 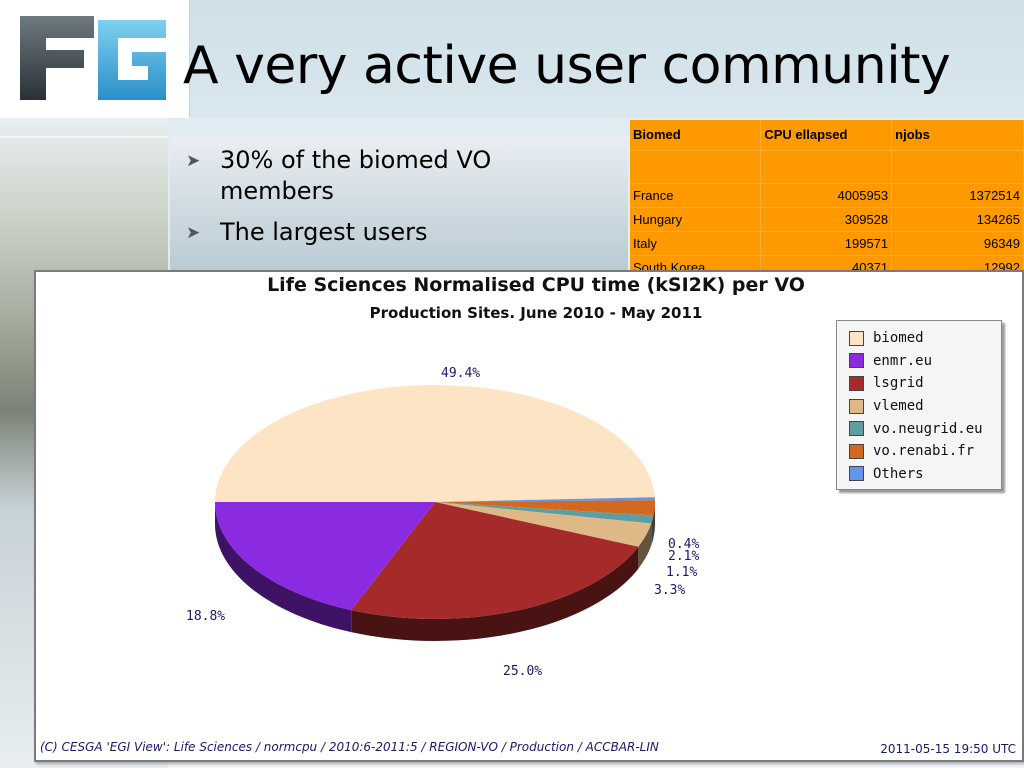 I want to click on legend-label: lsgrid, so click(x=898, y=383).